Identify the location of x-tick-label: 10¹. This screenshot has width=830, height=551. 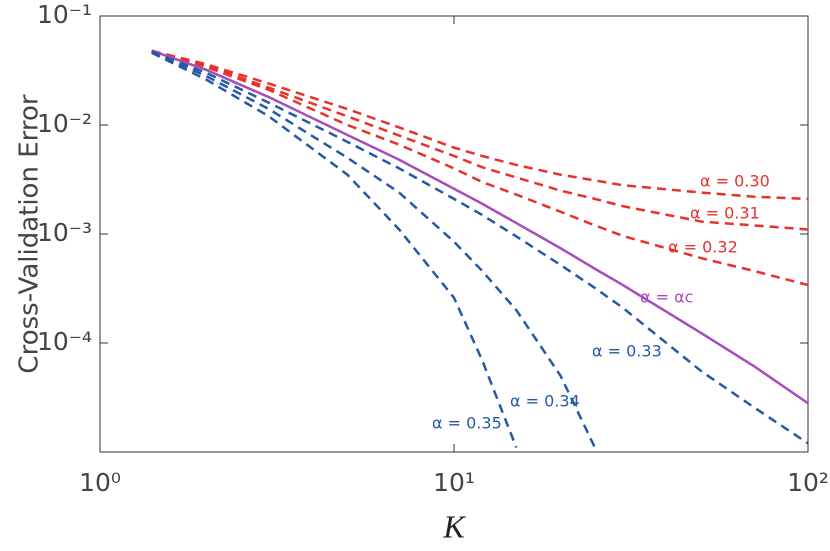
(454, 482).